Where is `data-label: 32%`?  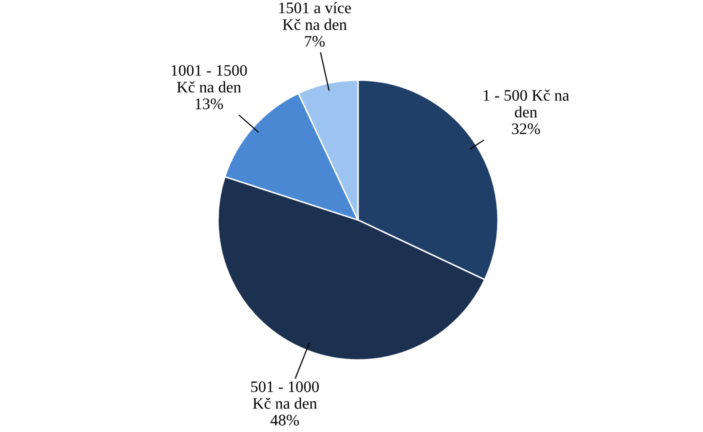 data-label: 32% is located at coordinates (526, 128).